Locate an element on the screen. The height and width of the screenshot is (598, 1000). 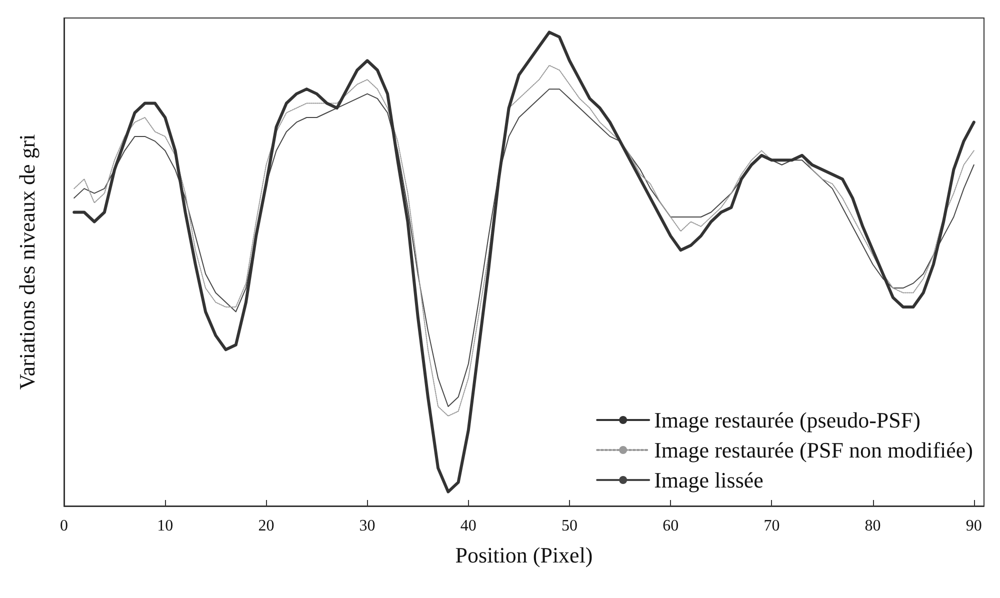
y-axis-title: Variations des niveaux de gri is located at coordinates (27, 262).